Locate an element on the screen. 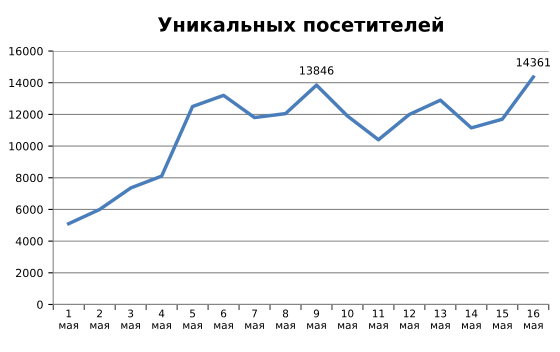  x-tick-label: 15 мая is located at coordinates (502, 320).